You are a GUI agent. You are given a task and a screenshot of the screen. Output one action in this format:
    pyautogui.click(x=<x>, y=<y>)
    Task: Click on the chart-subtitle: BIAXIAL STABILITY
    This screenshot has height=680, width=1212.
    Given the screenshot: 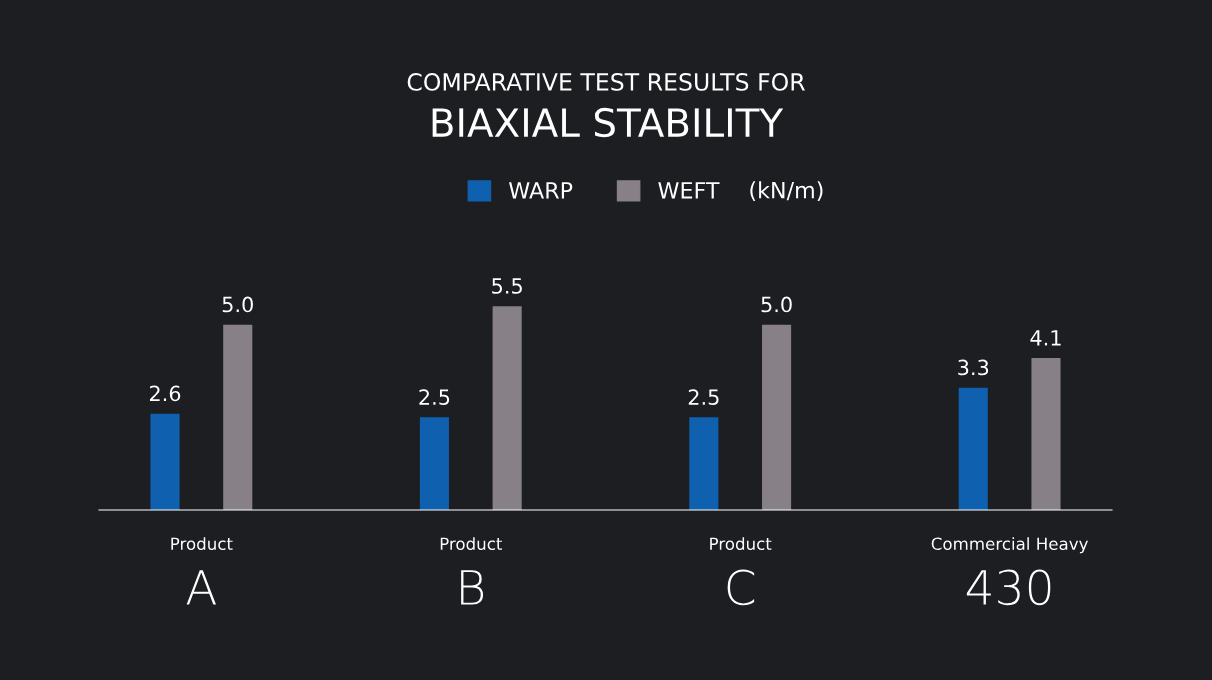 What is the action you would take?
    pyautogui.click(x=608, y=122)
    